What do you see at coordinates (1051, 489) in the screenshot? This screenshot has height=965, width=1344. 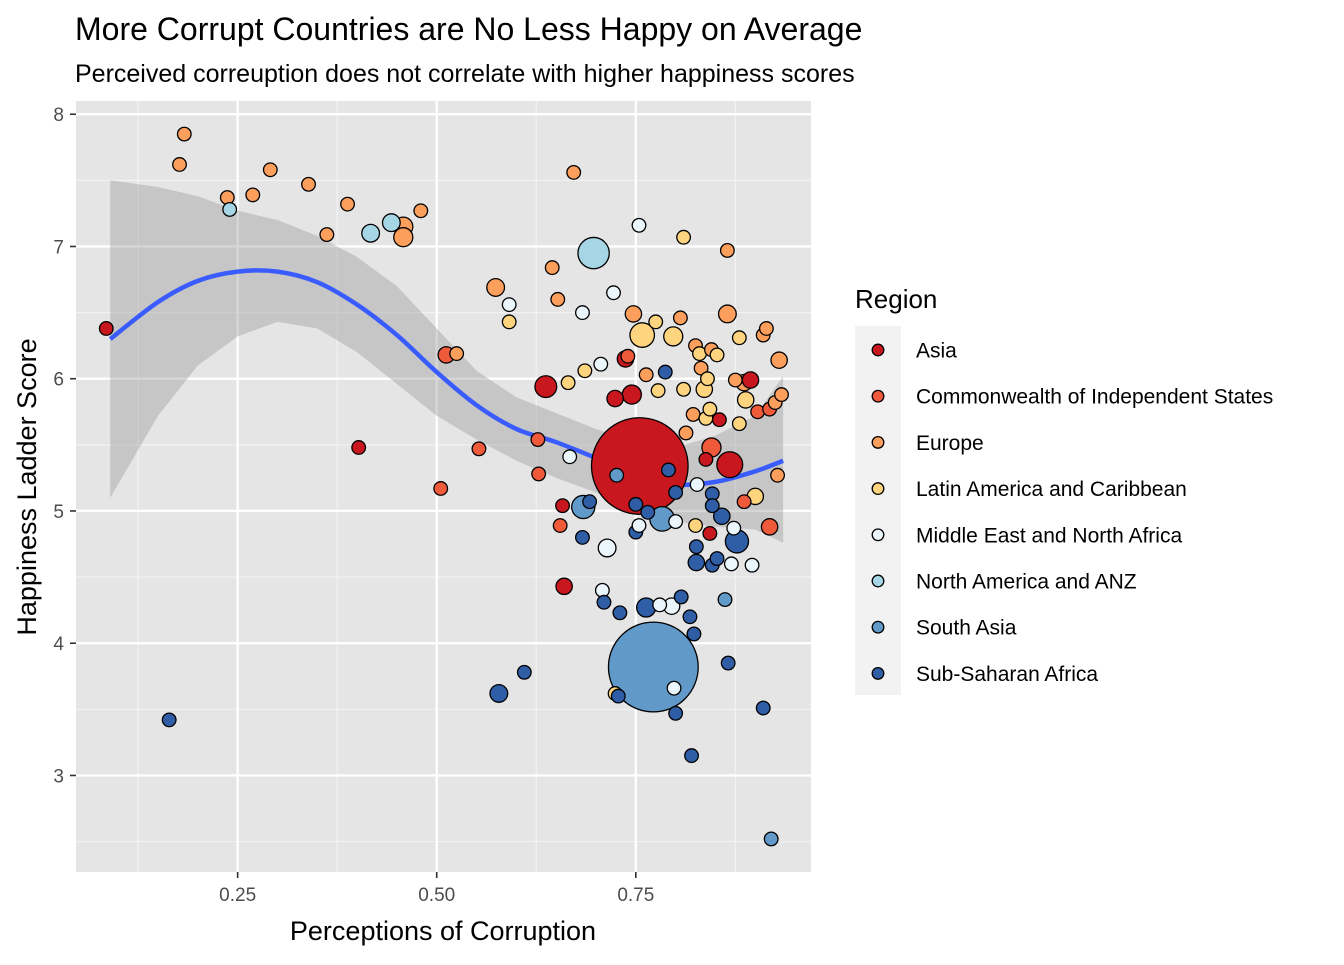 I see `legend-label: Latin America and Caribbean` at bounding box center [1051, 489].